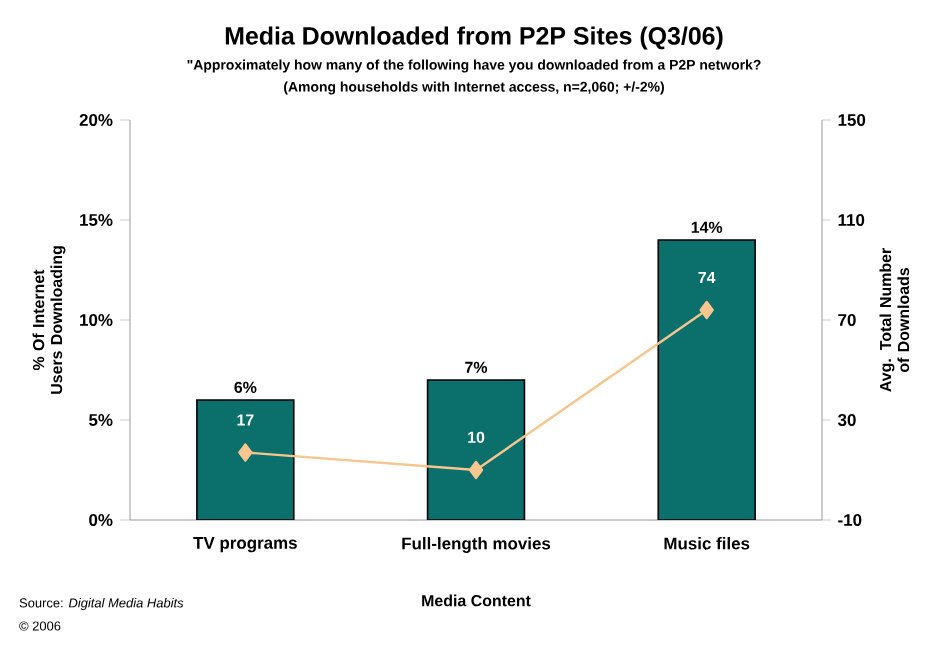 This screenshot has height=650, width=950. Describe the element at coordinates (852, 120) in the screenshot. I see `y2-tick-label: 150` at that location.